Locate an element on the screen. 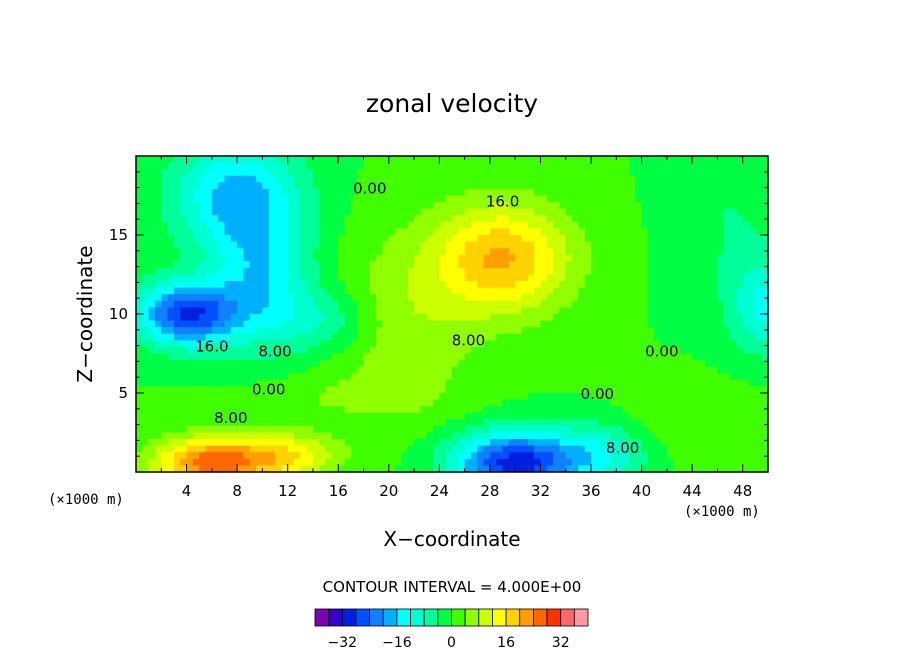 The width and height of the screenshot is (904, 654). x-tick-label: 16 is located at coordinates (338, 491).